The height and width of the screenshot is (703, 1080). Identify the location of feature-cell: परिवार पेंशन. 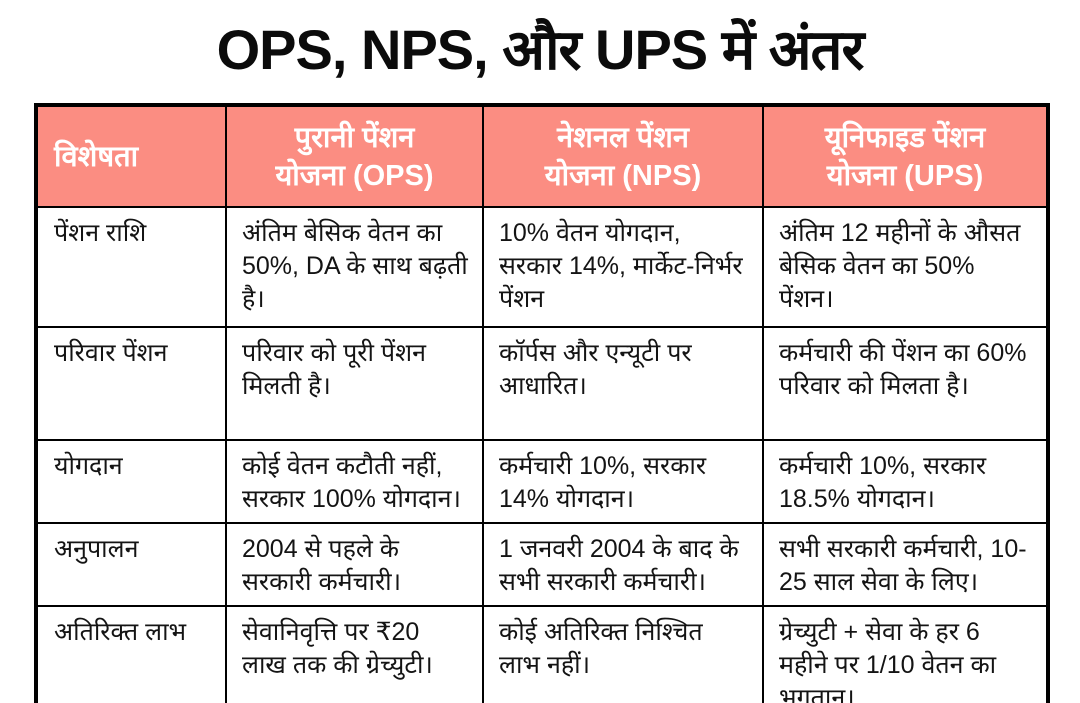
(131, 383).